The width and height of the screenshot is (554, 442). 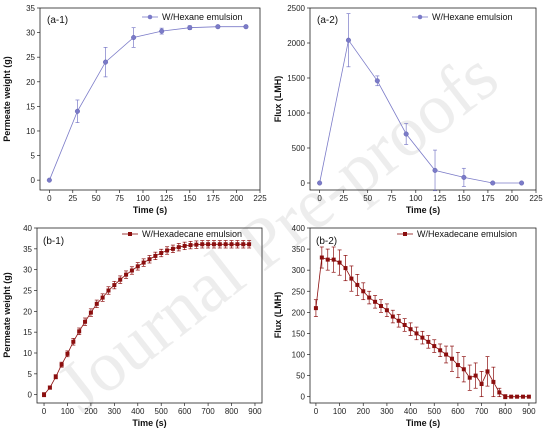 I want to click on x-tick-label: 225, so click(x=260, y=198).